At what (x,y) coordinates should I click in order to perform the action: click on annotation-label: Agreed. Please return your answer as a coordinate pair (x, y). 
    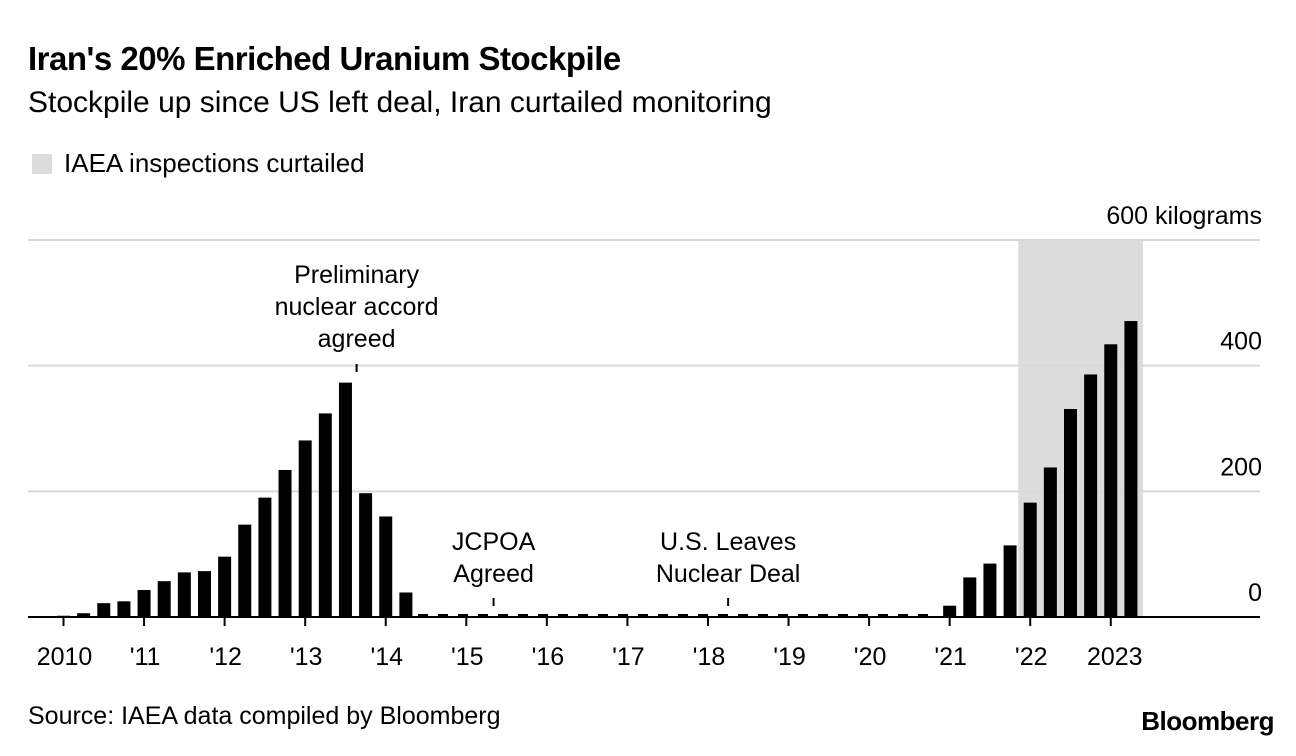
    Looking at the image, I should click on (493, 574).